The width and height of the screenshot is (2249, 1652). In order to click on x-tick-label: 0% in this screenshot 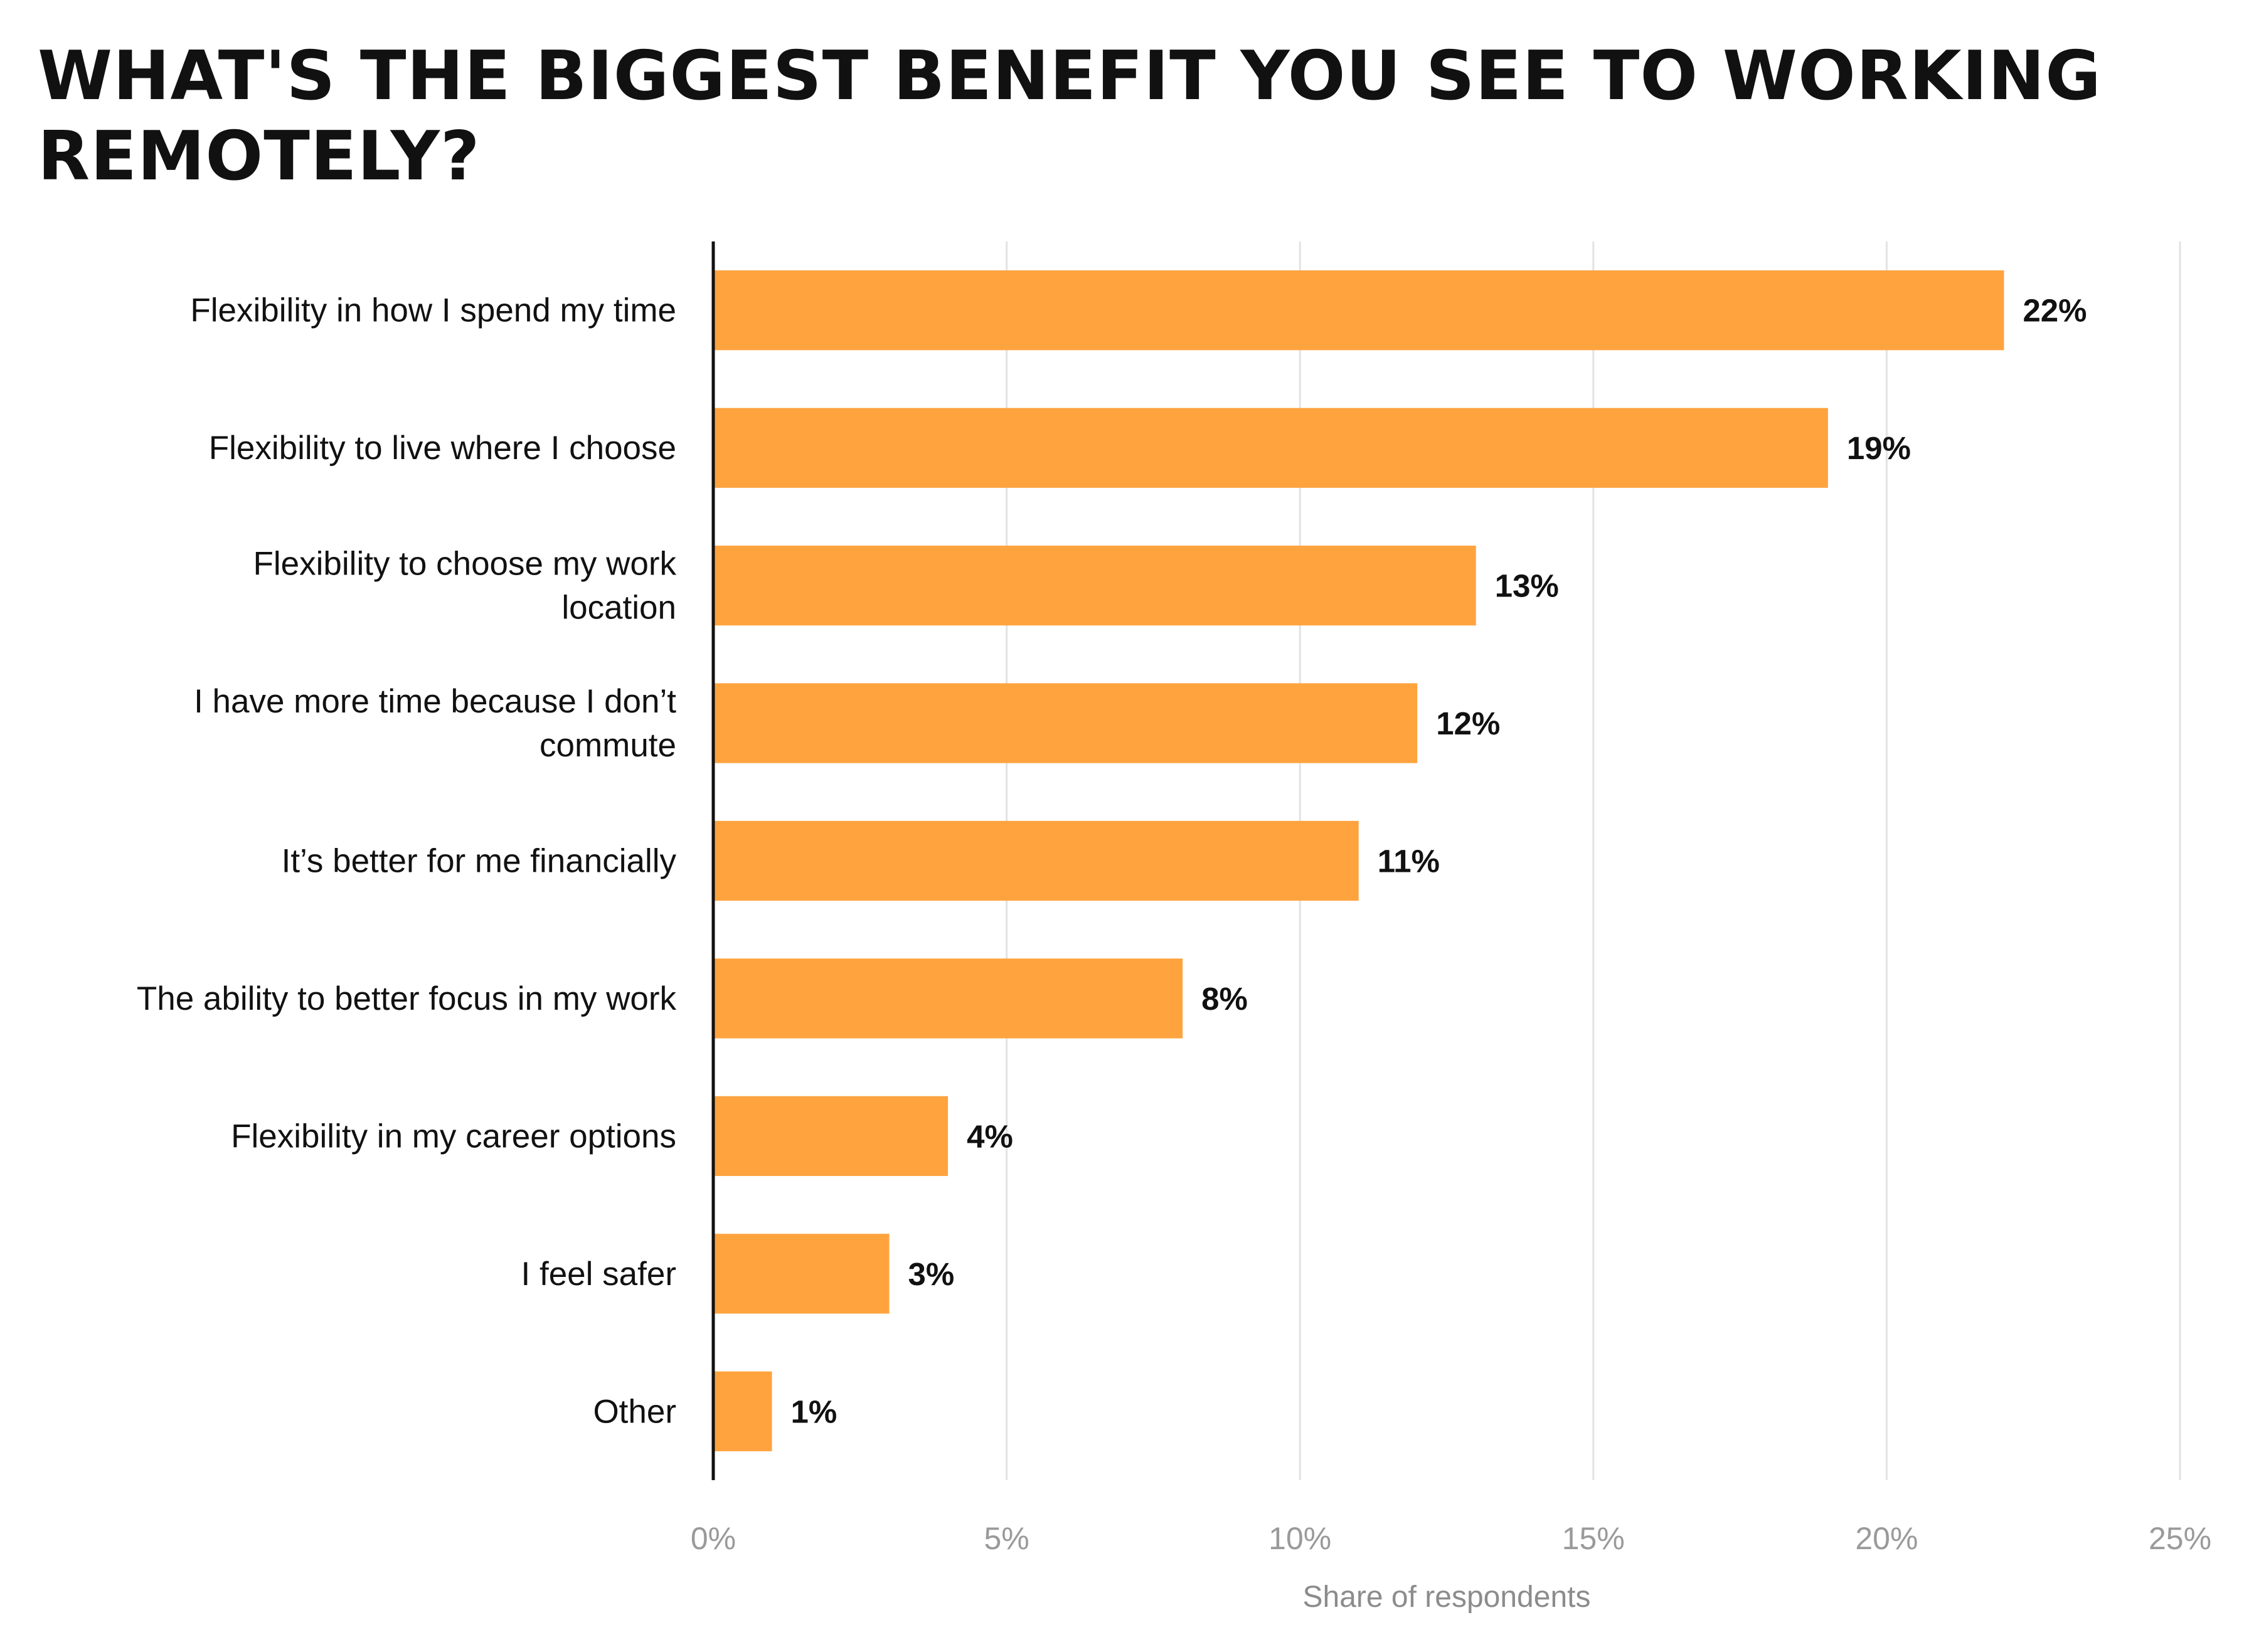, I will do `click(713, 1538)`.